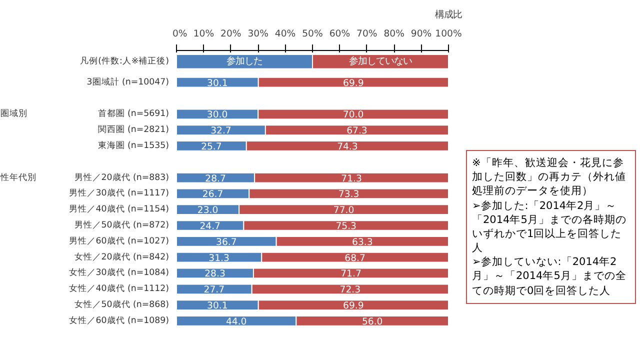 This screenshot has height=339, width=640. Describe the element at coordinates (221, 131) in the screenshot. I see `data-label: 32.7` at that location.